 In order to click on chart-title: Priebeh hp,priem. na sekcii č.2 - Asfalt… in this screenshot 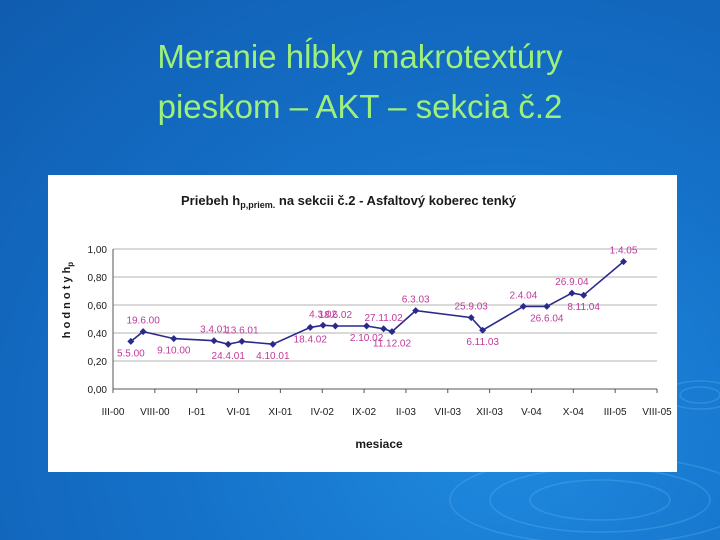, I will do `click(349, 201)`.